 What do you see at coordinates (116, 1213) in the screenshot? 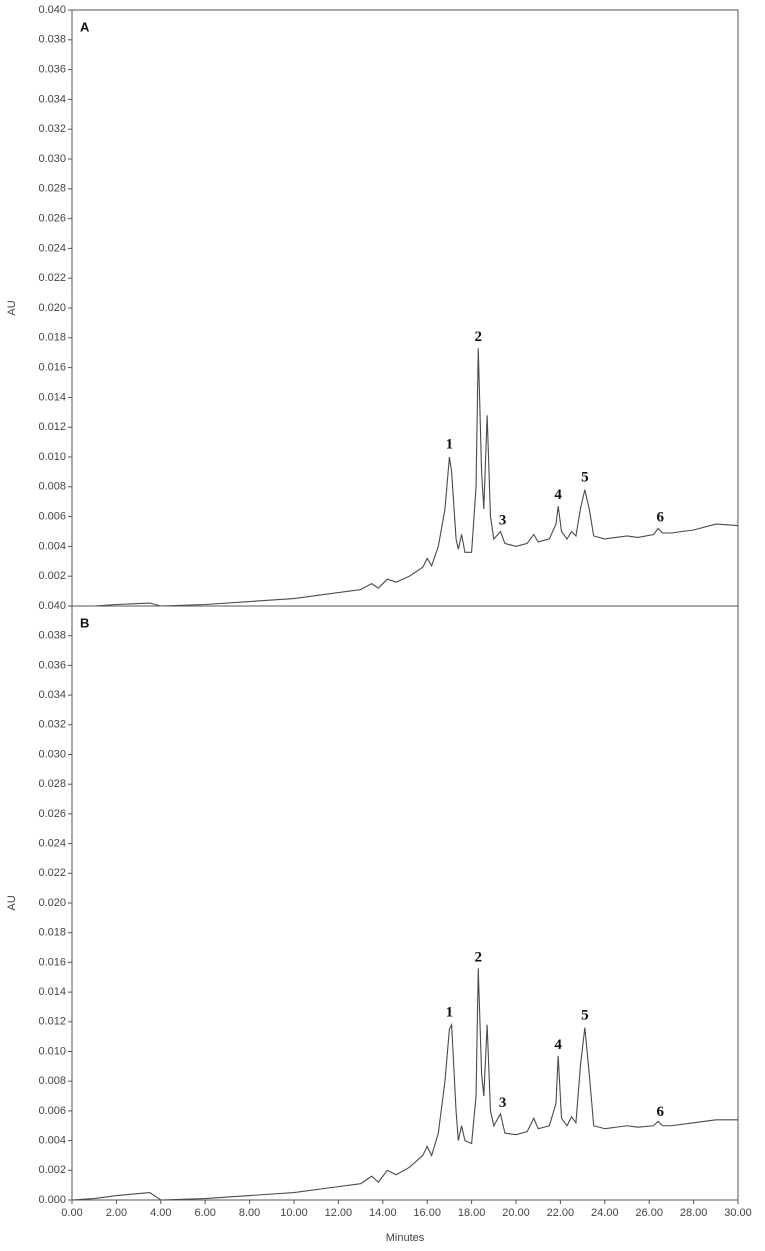
I see `x-tick-label: 2.00` at bounding box center [116, 1213].